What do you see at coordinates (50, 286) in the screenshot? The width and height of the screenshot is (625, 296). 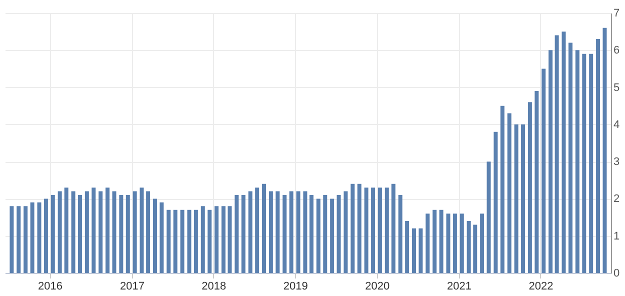 I see `x-tick-label: 2016` at bounding box center [50, 286].